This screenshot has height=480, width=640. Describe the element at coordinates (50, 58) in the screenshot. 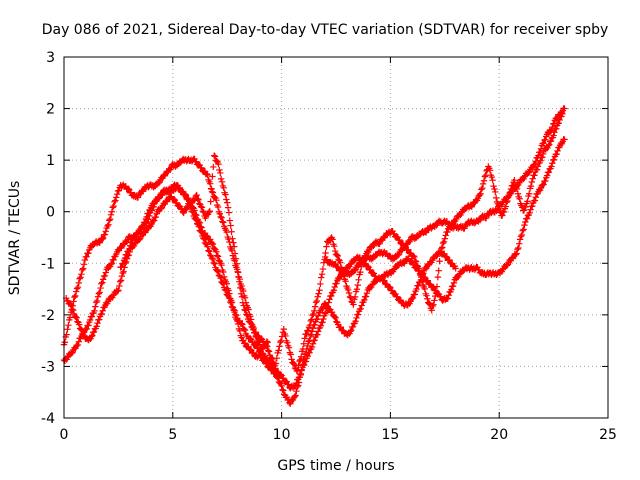

I see `y-tick-label: 3` at that location.